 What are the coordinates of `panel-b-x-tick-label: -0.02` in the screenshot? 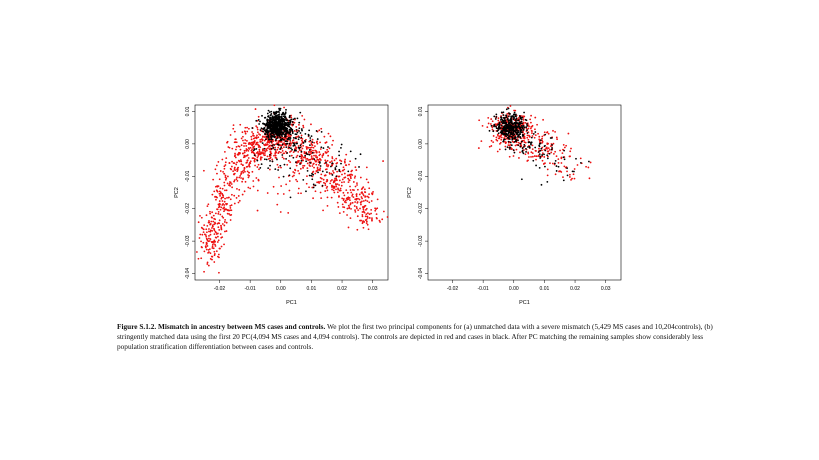 It's located at (453, 289).